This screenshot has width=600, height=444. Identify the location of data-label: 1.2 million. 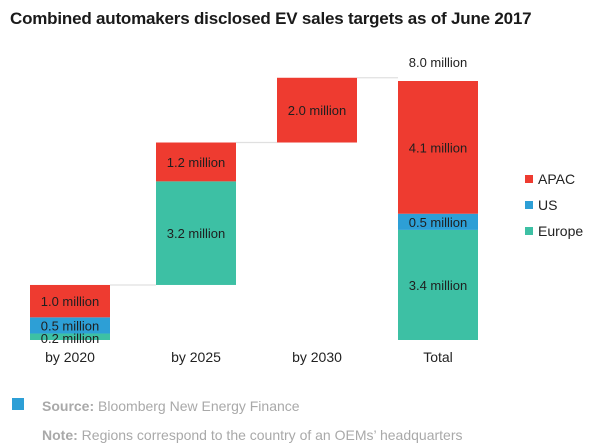
(196, 162).